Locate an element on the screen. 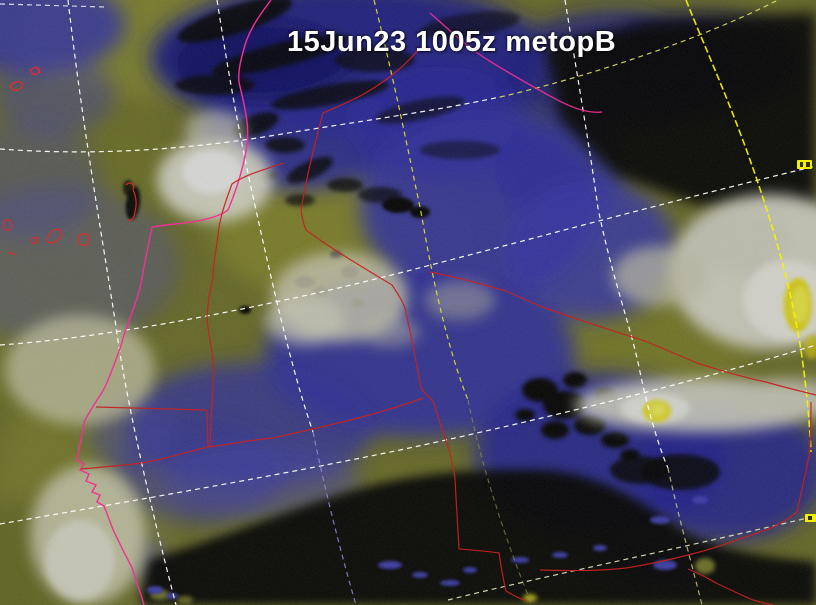 The height and width of the screenshot is (605, 816). mediterranean-coastline is located at coordinates (516, 62).